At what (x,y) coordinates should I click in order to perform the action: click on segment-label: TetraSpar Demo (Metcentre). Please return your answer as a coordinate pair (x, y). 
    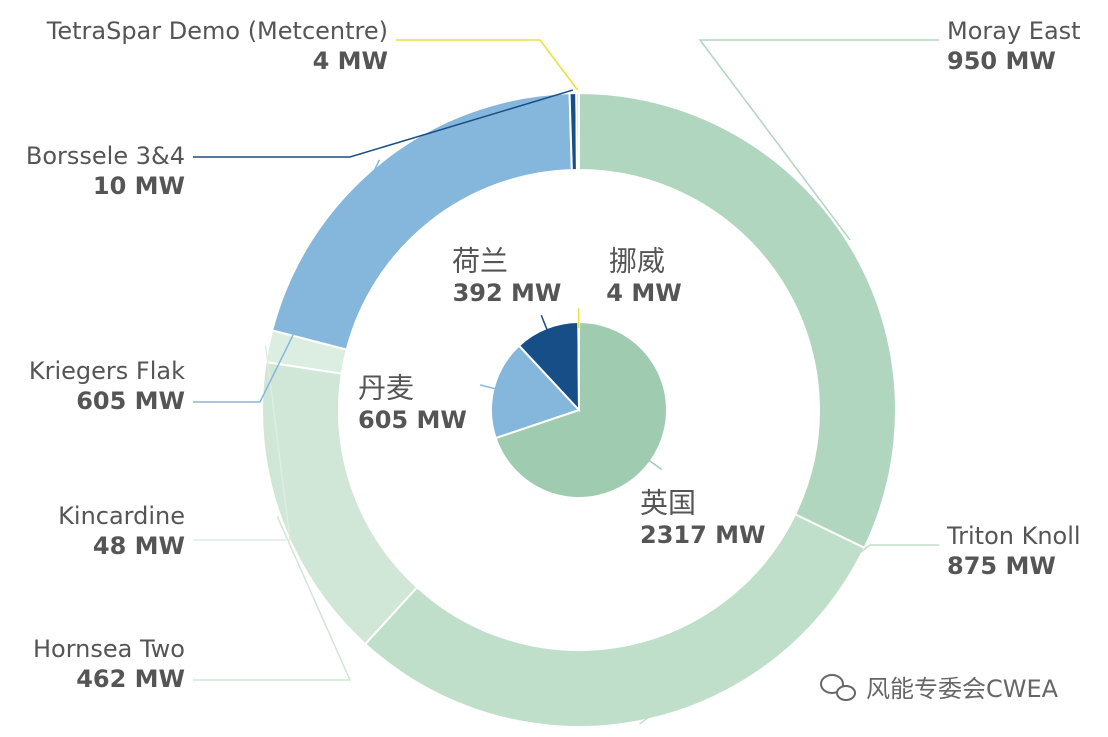
    Looking at the image, I should click on (217, 31).